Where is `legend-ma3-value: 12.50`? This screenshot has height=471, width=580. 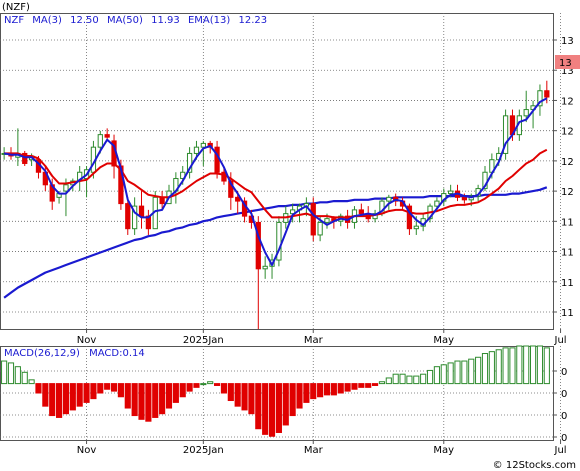
legend-ma3-value: 12.50 is located at coordinates (84, 20).